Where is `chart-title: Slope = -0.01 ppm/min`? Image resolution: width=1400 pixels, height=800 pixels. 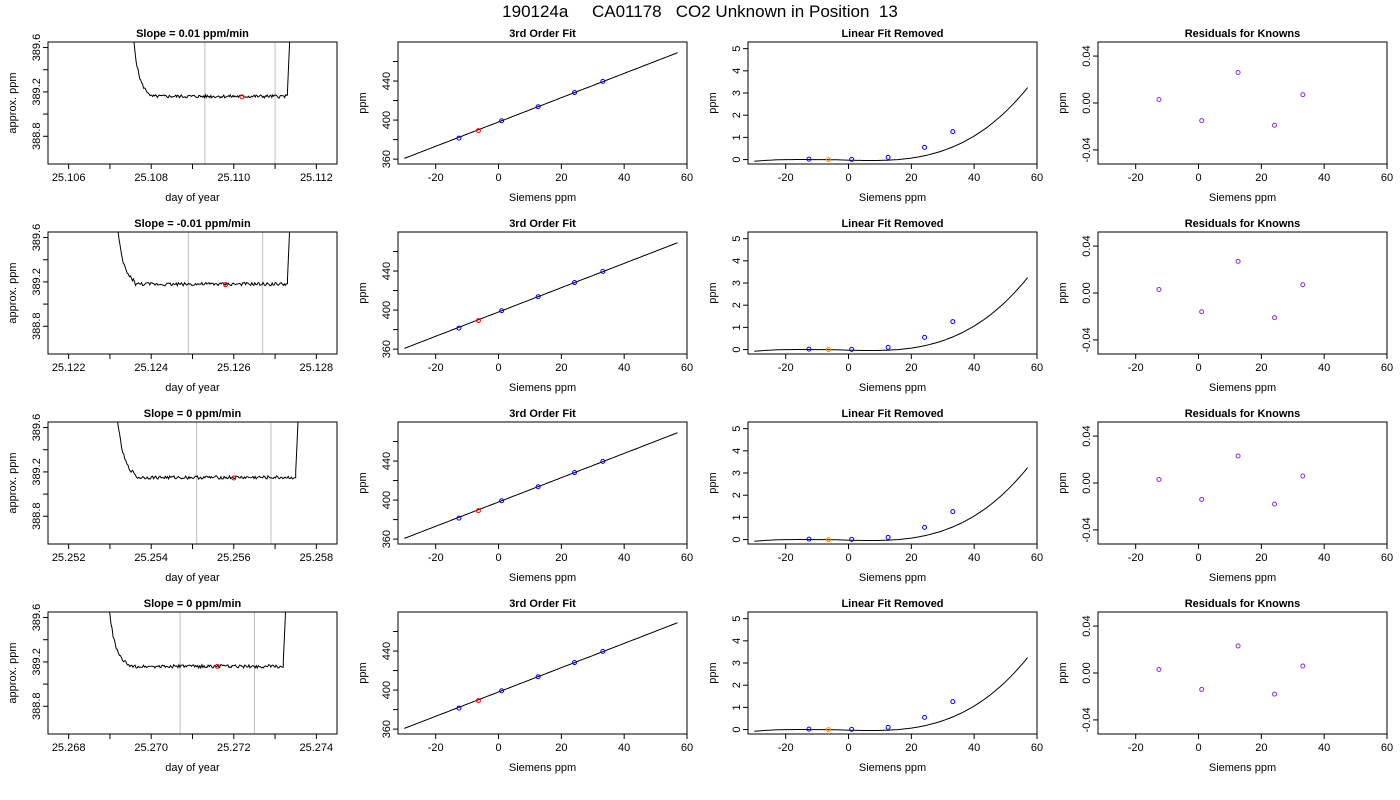 chart-title: Slope = -0.01 ppm/min is located at coordinates (192, 224).